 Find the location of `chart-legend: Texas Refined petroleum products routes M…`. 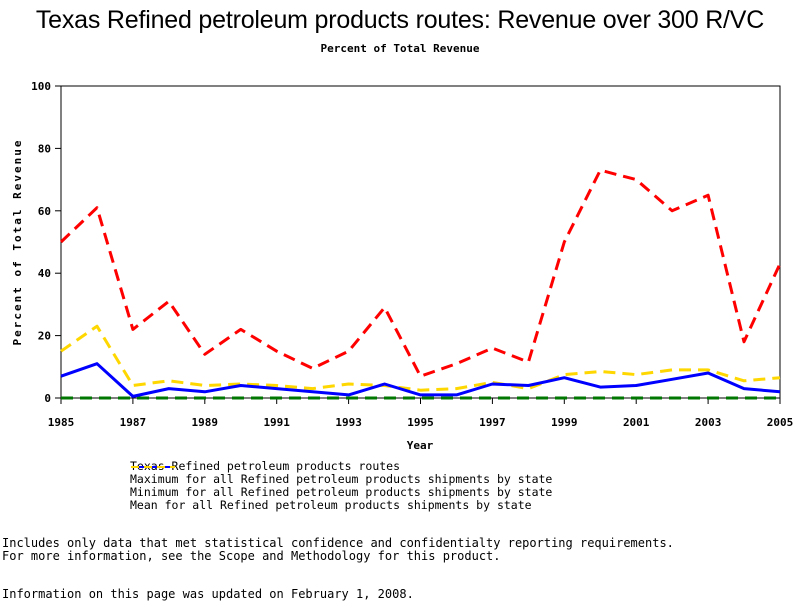

chart-legend: Texas Refined petroleum products routes M… is located at coordinates (341, 486).